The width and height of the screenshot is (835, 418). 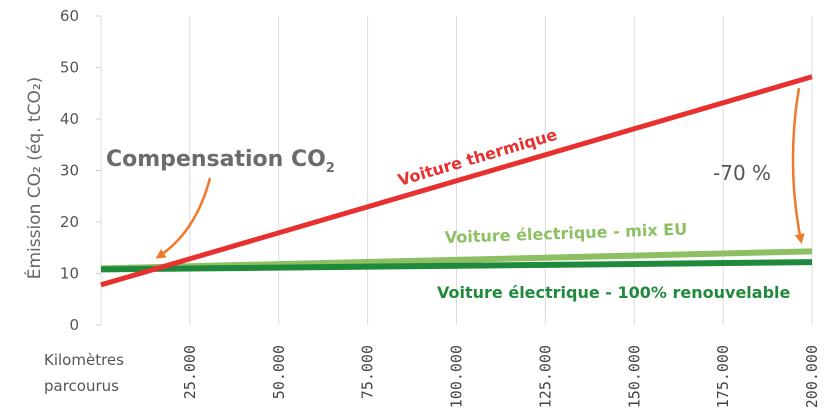 I want to click on x-tick-label: 125.000, so click(x=545, y=376).